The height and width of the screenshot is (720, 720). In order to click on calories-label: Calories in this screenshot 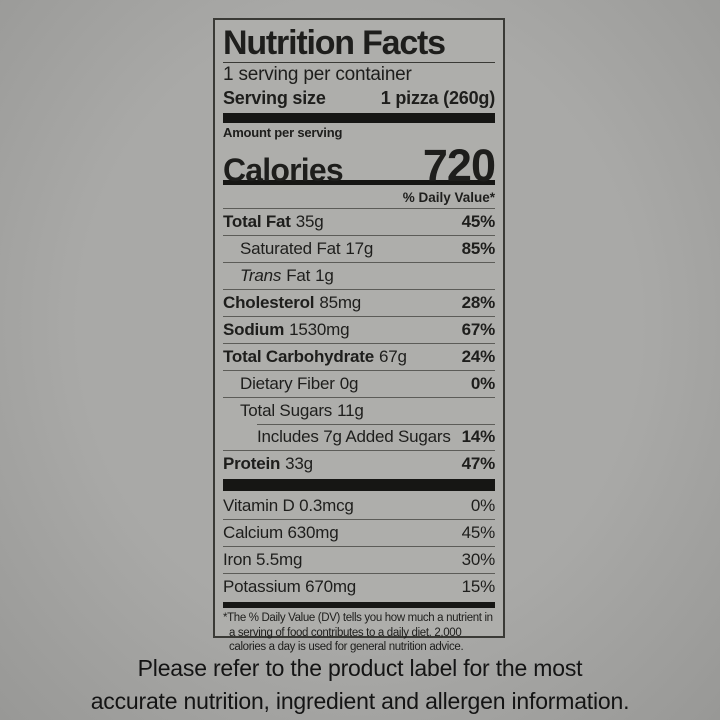, I will do `click(283, 170)`.